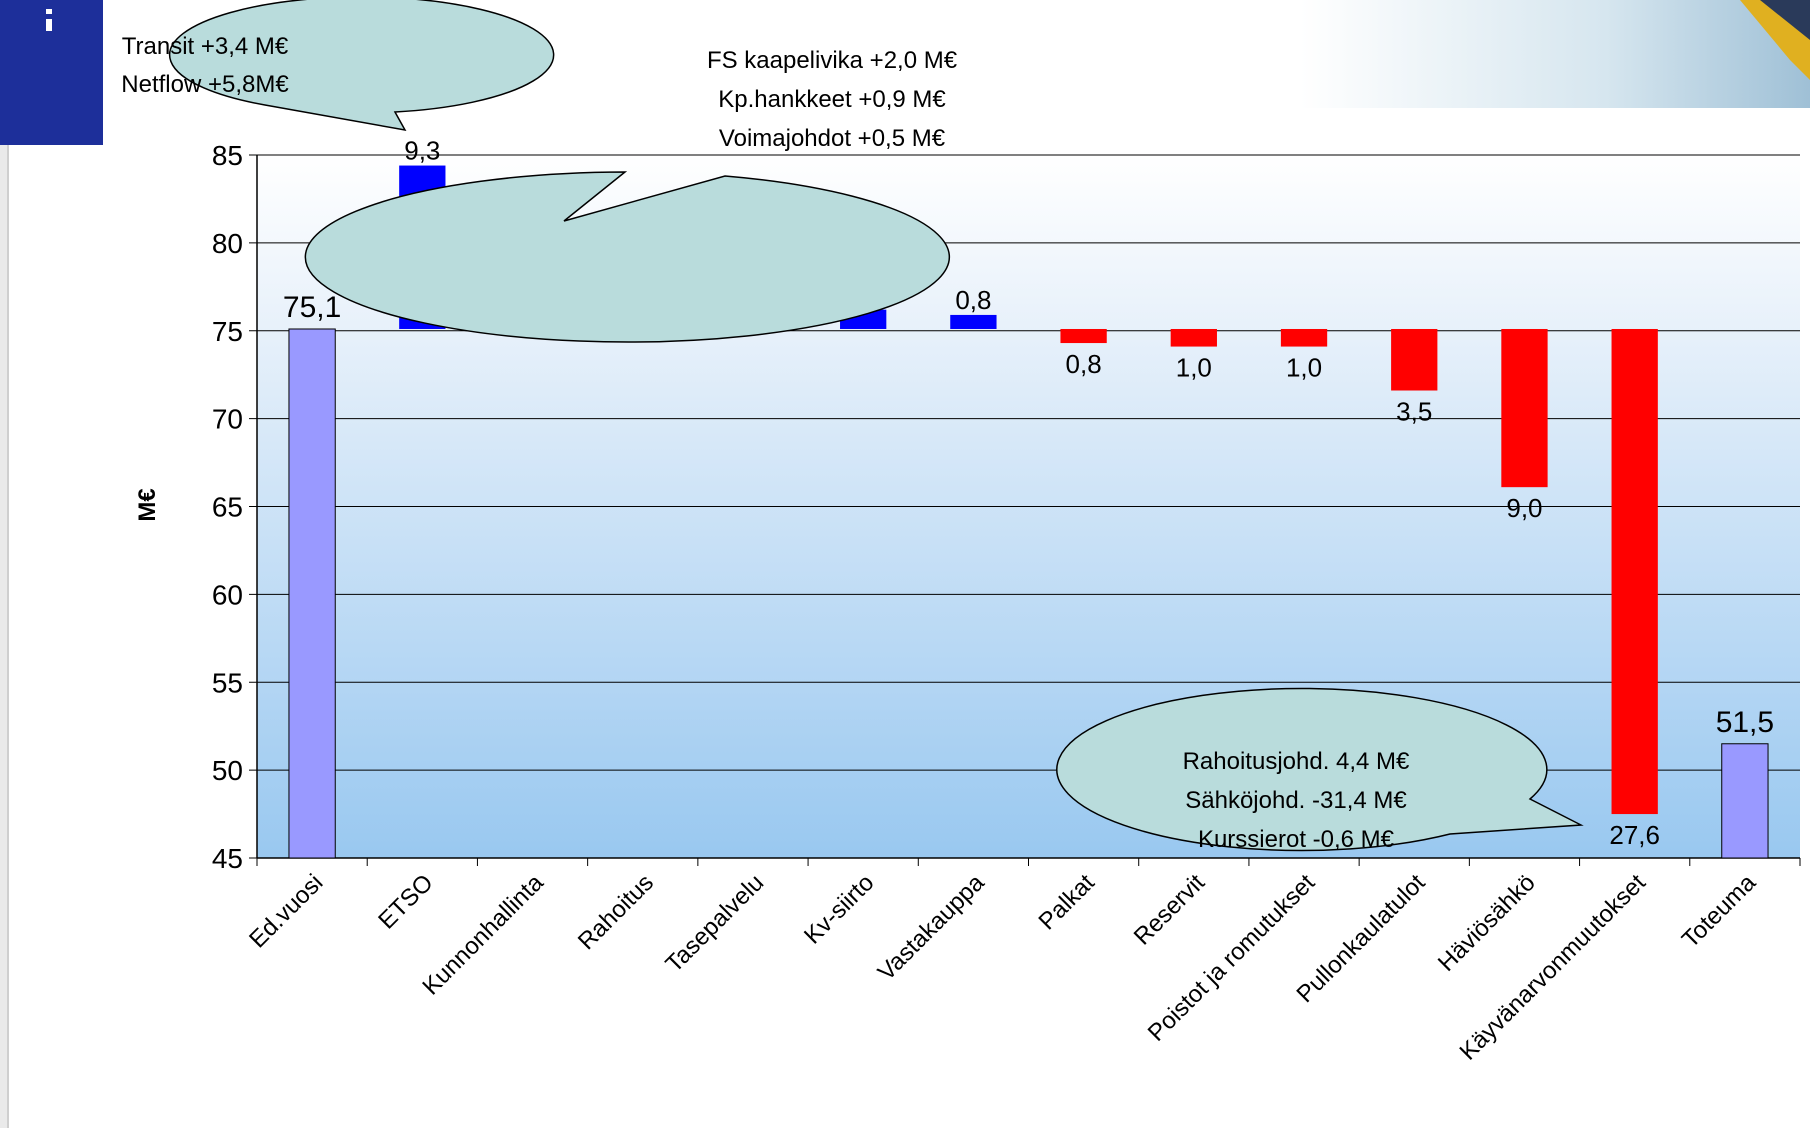  Describe the element at coordinates (839, 909) in the screenshot. I see `x-tick-label: Kv-siirto` at that location.